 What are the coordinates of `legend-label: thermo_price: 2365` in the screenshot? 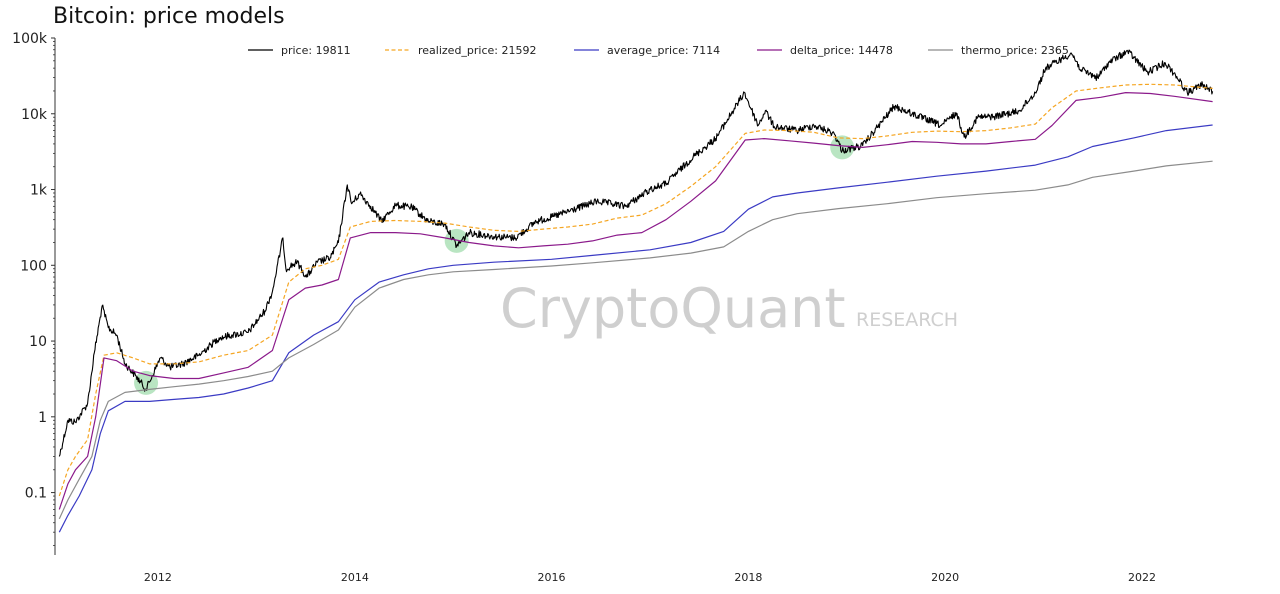 It's located at (1015, 50).